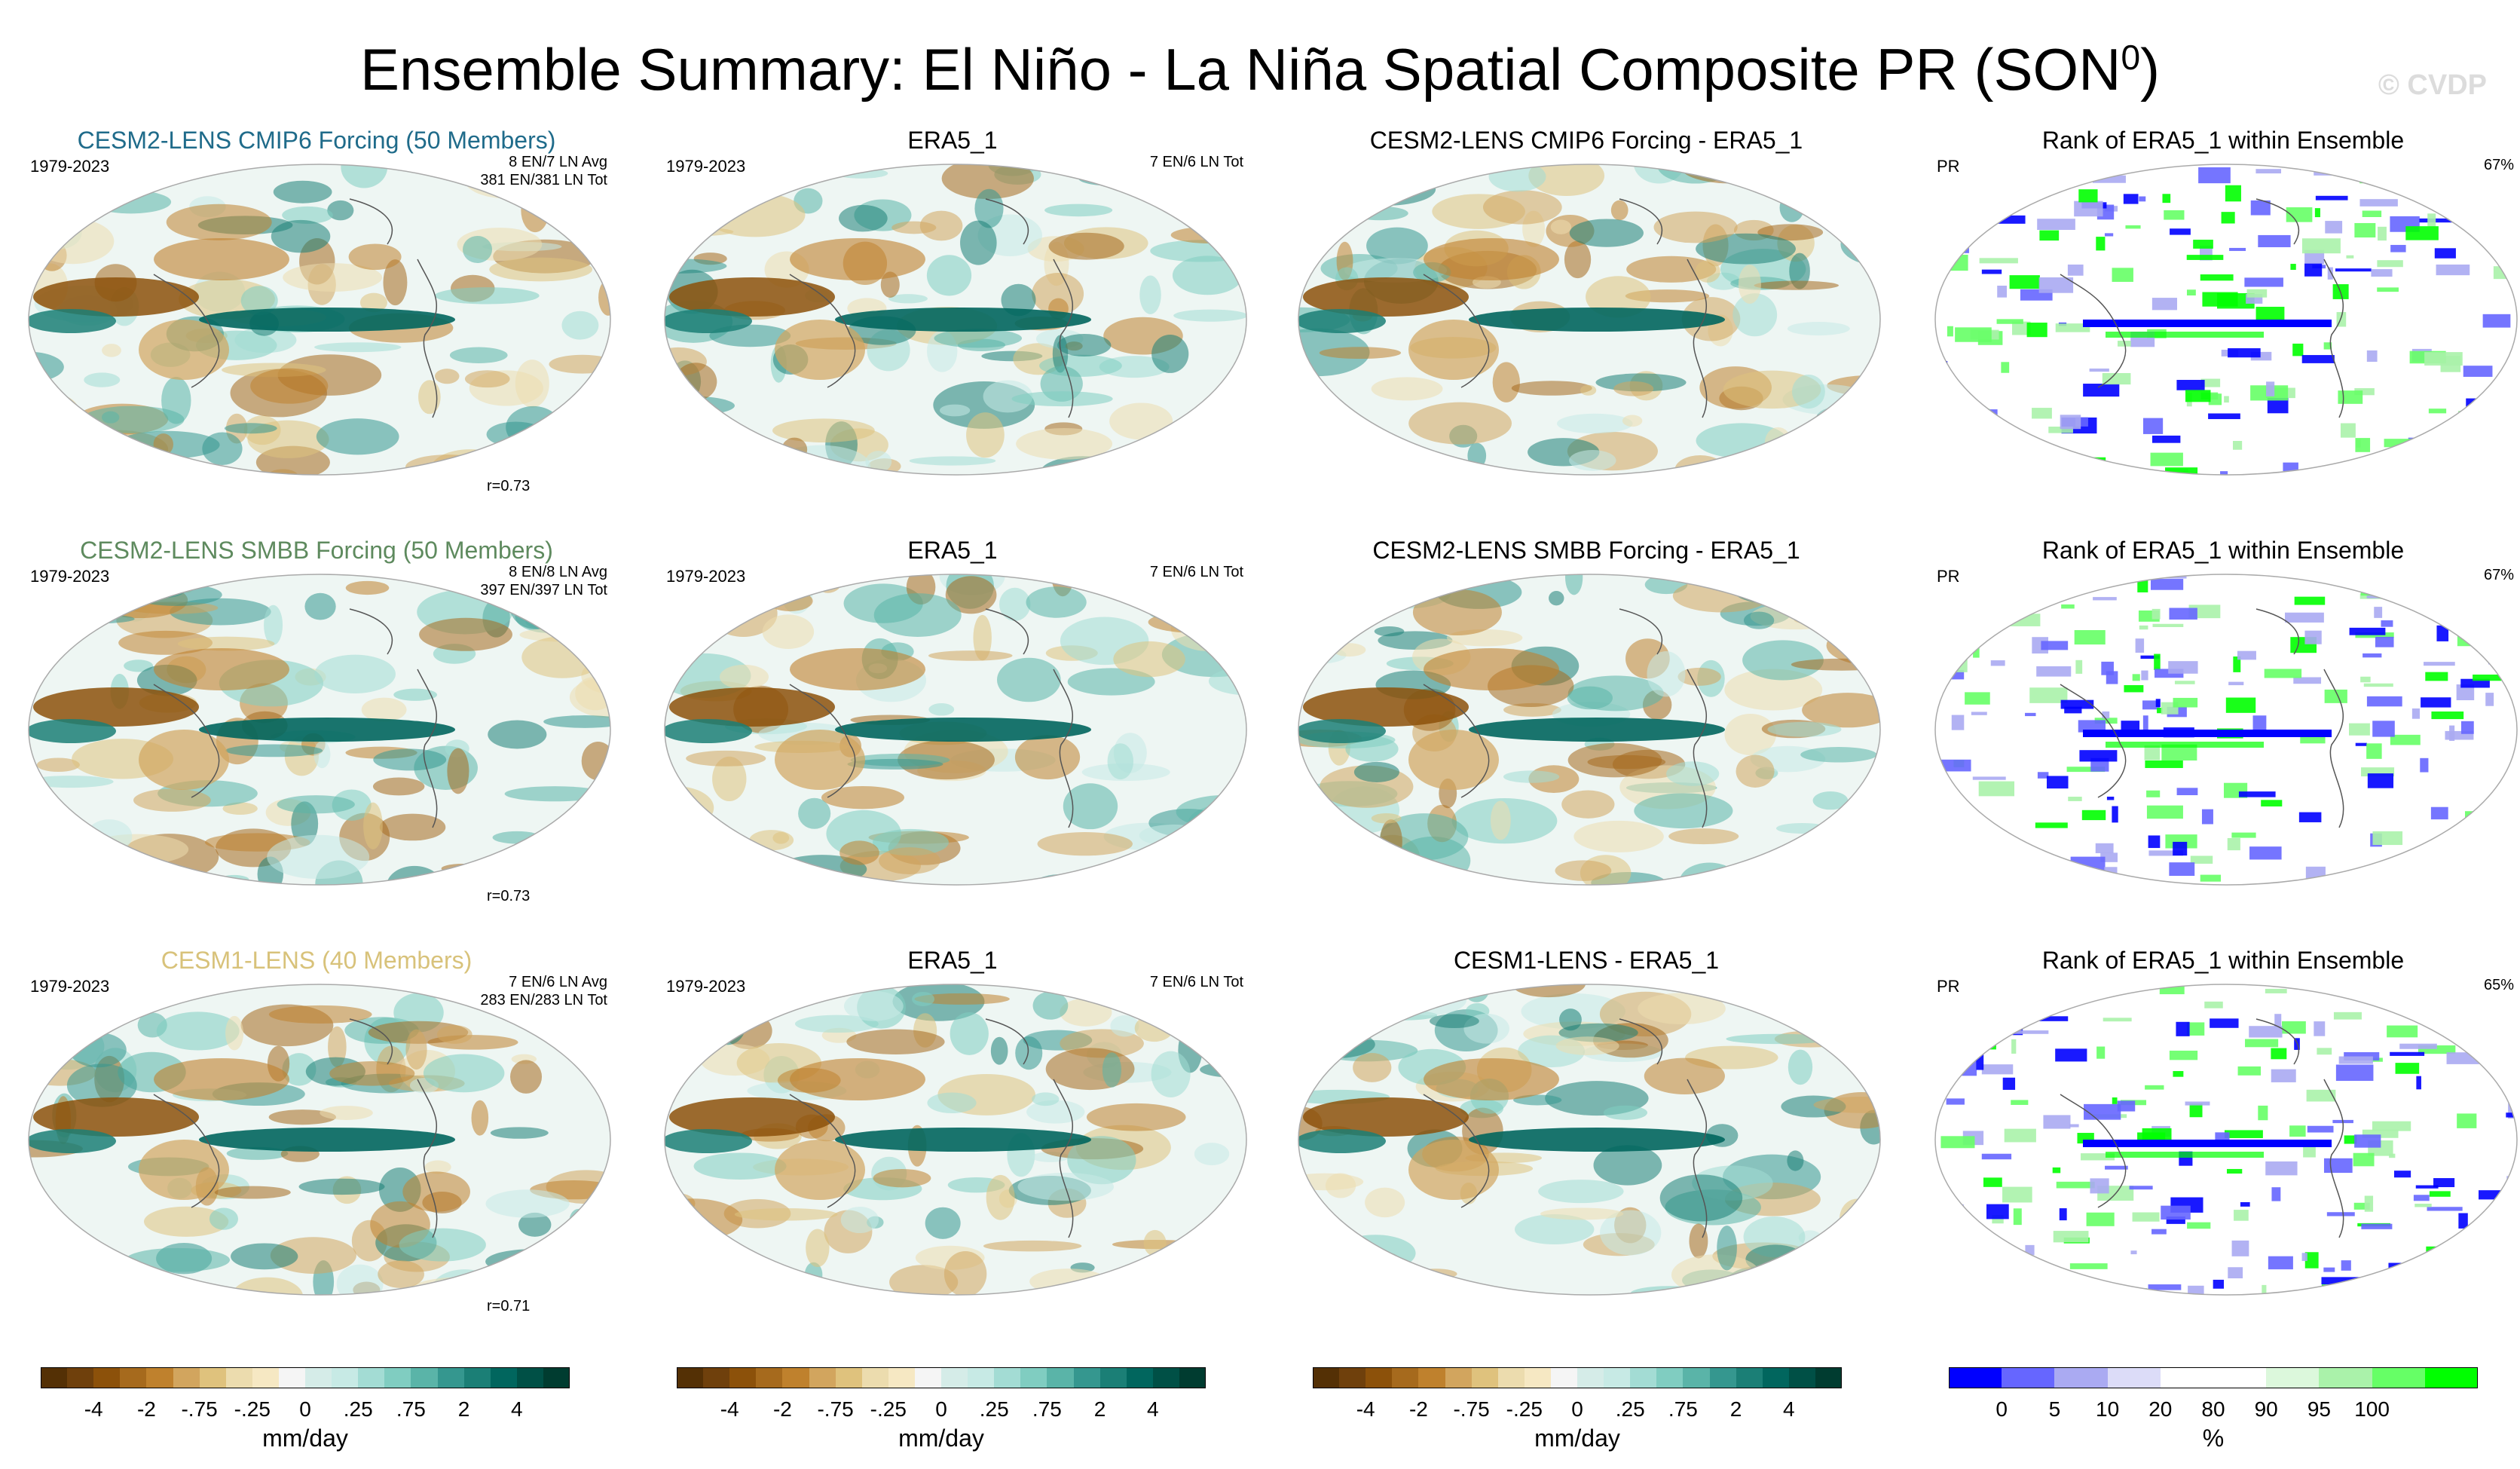  I want to click on panel-rank-row3: Rank of ERA5_1 within Ensemble PR 65%, so click(2221, 1152).